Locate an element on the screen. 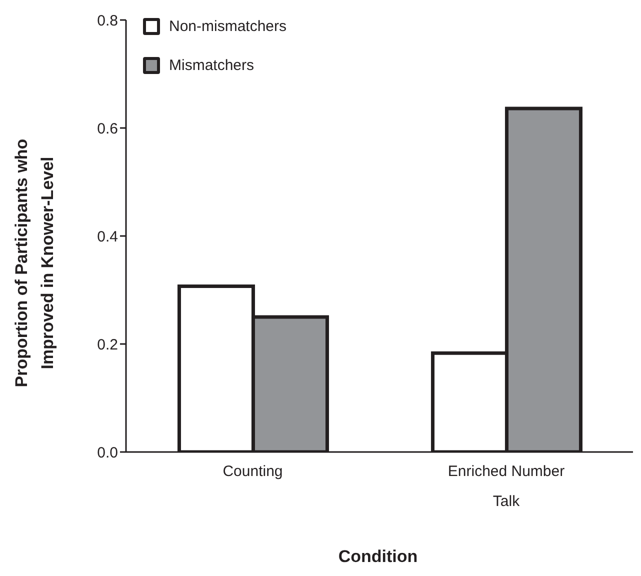  y-tick-label: 0.2 is located at coordinates (107, 345).